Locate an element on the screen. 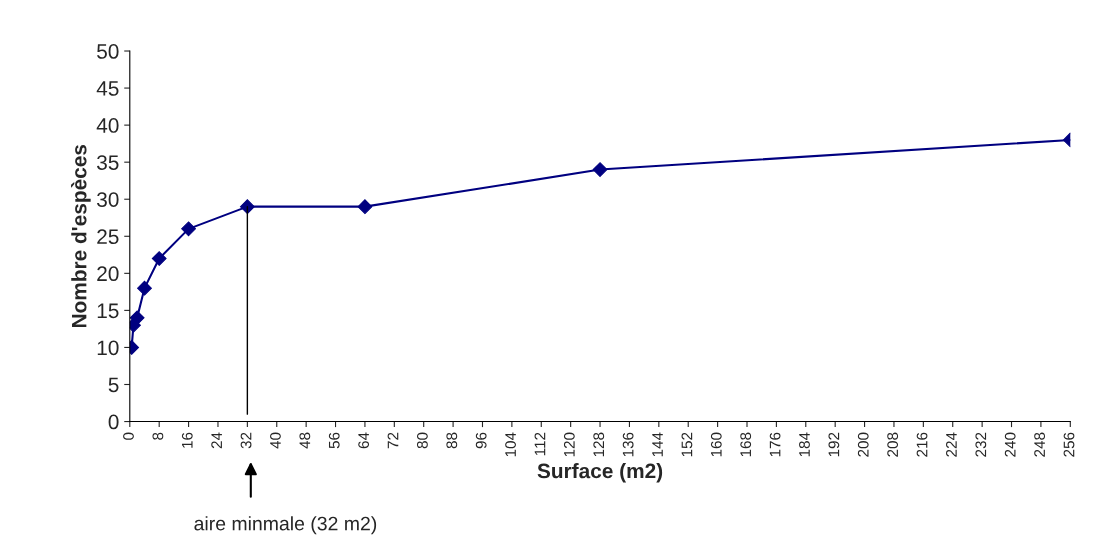  x-tick-label: 120 is located at coordinates (569, 444).